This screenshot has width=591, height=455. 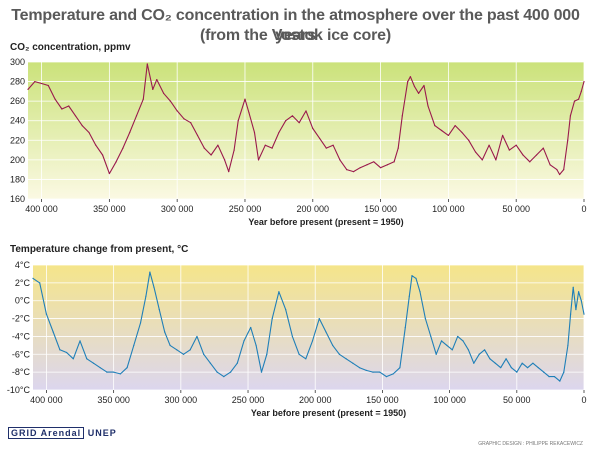 What do you see at coordinates (46, 433) in the screenshot?
I see `grid-arendal-logo-text: GRID Arendal` at bounding box center [46, 433].